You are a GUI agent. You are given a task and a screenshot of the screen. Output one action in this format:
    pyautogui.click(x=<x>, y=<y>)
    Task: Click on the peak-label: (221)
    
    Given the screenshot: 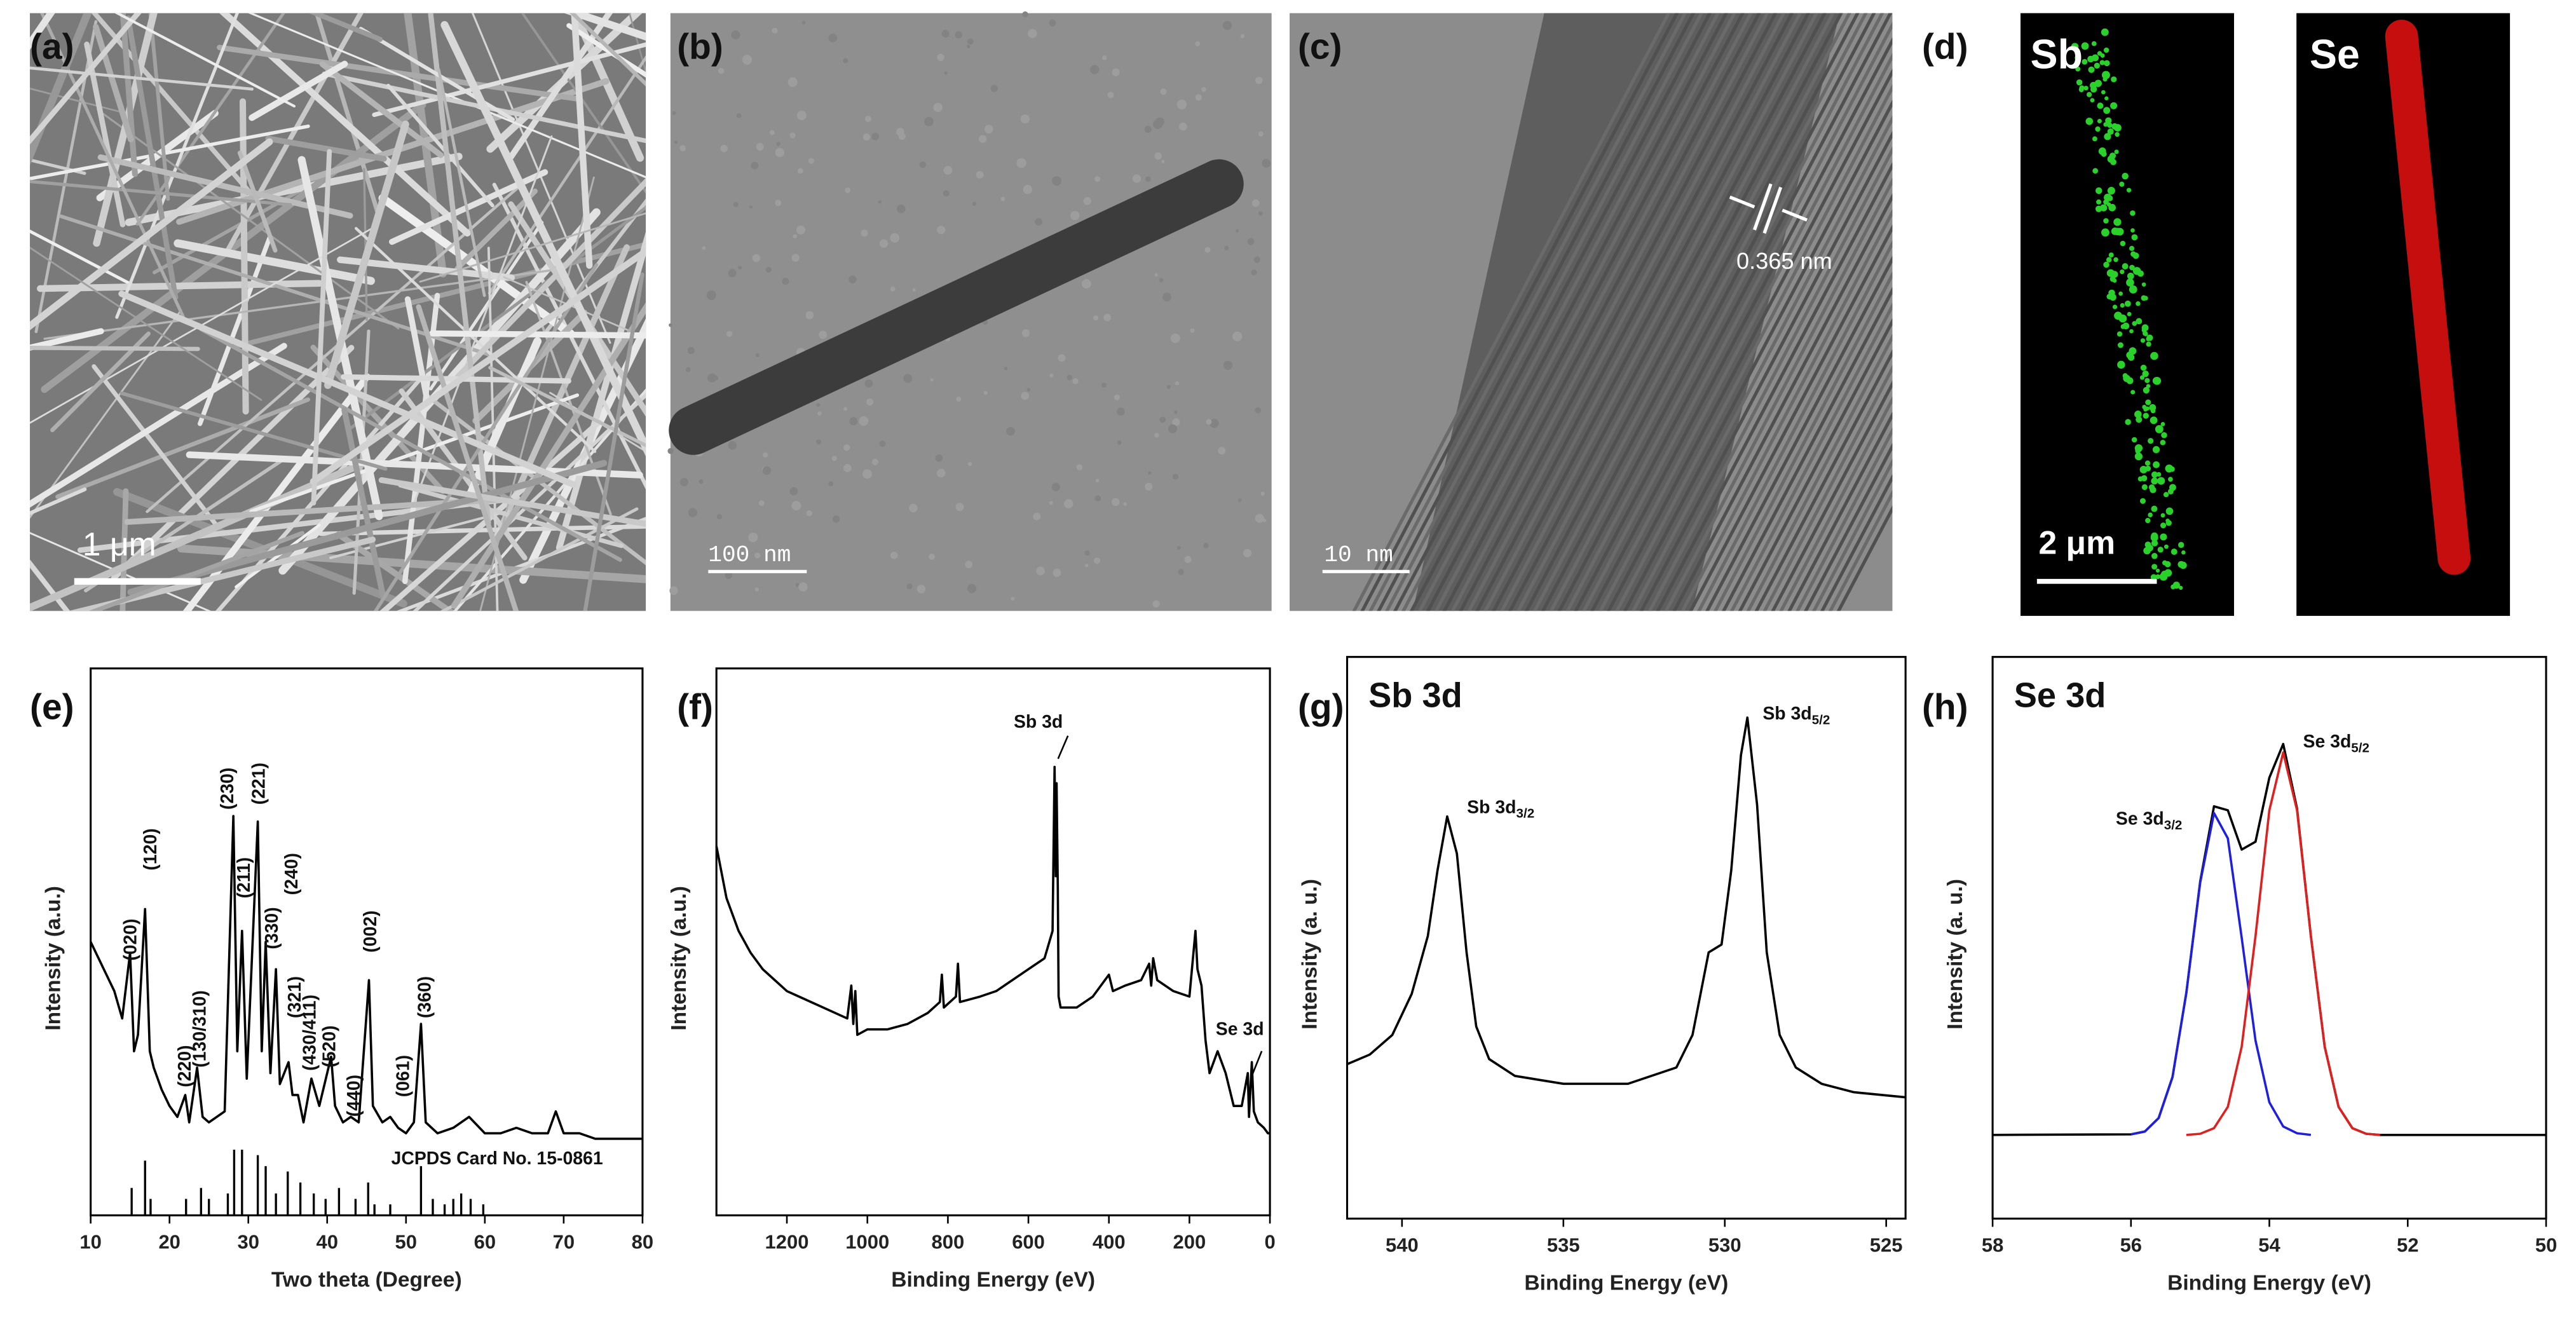 What is the action you would take?
    pyautogui.click(x=259, y=784)
    